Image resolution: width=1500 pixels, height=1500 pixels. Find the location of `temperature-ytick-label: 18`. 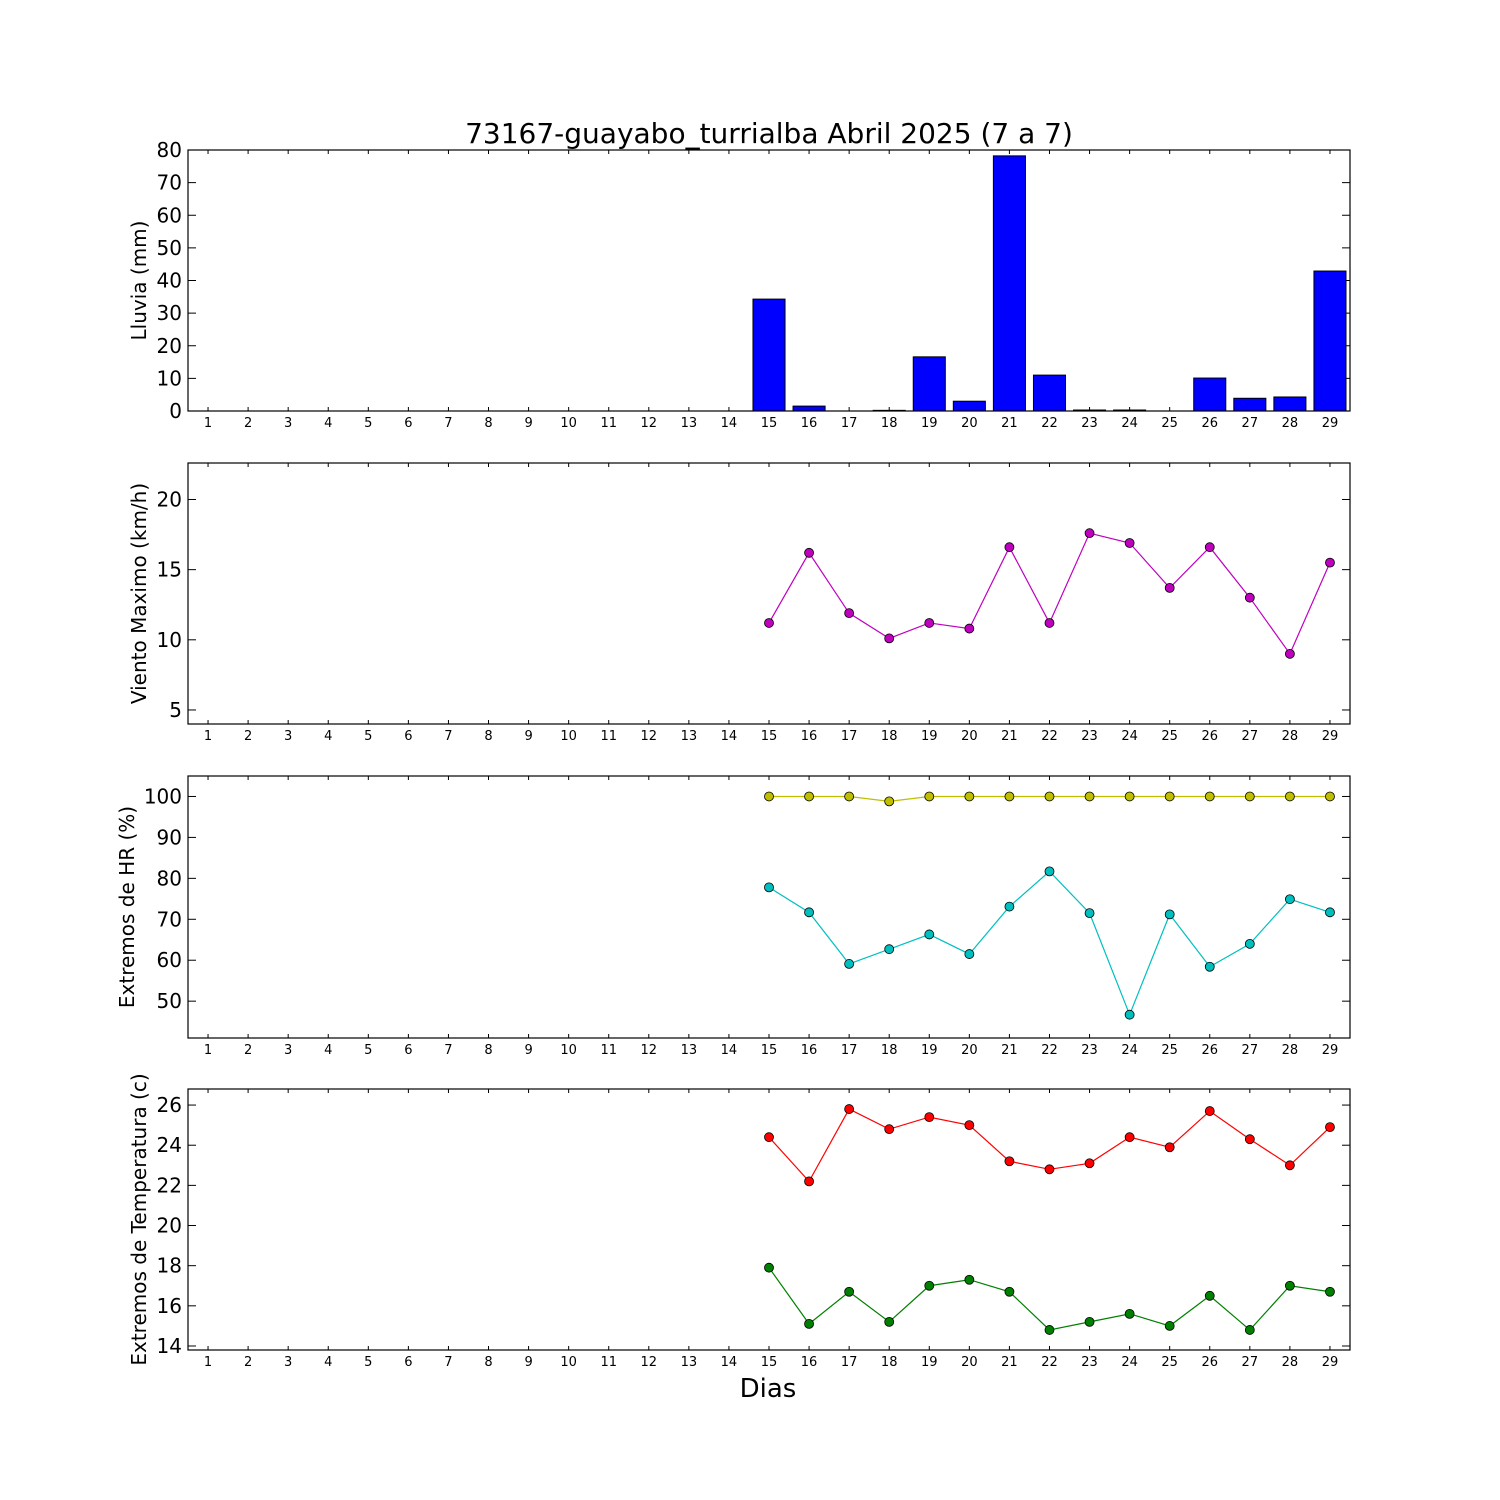

temperature-ytick-label: 18 is located at coordinates (169, 1266).